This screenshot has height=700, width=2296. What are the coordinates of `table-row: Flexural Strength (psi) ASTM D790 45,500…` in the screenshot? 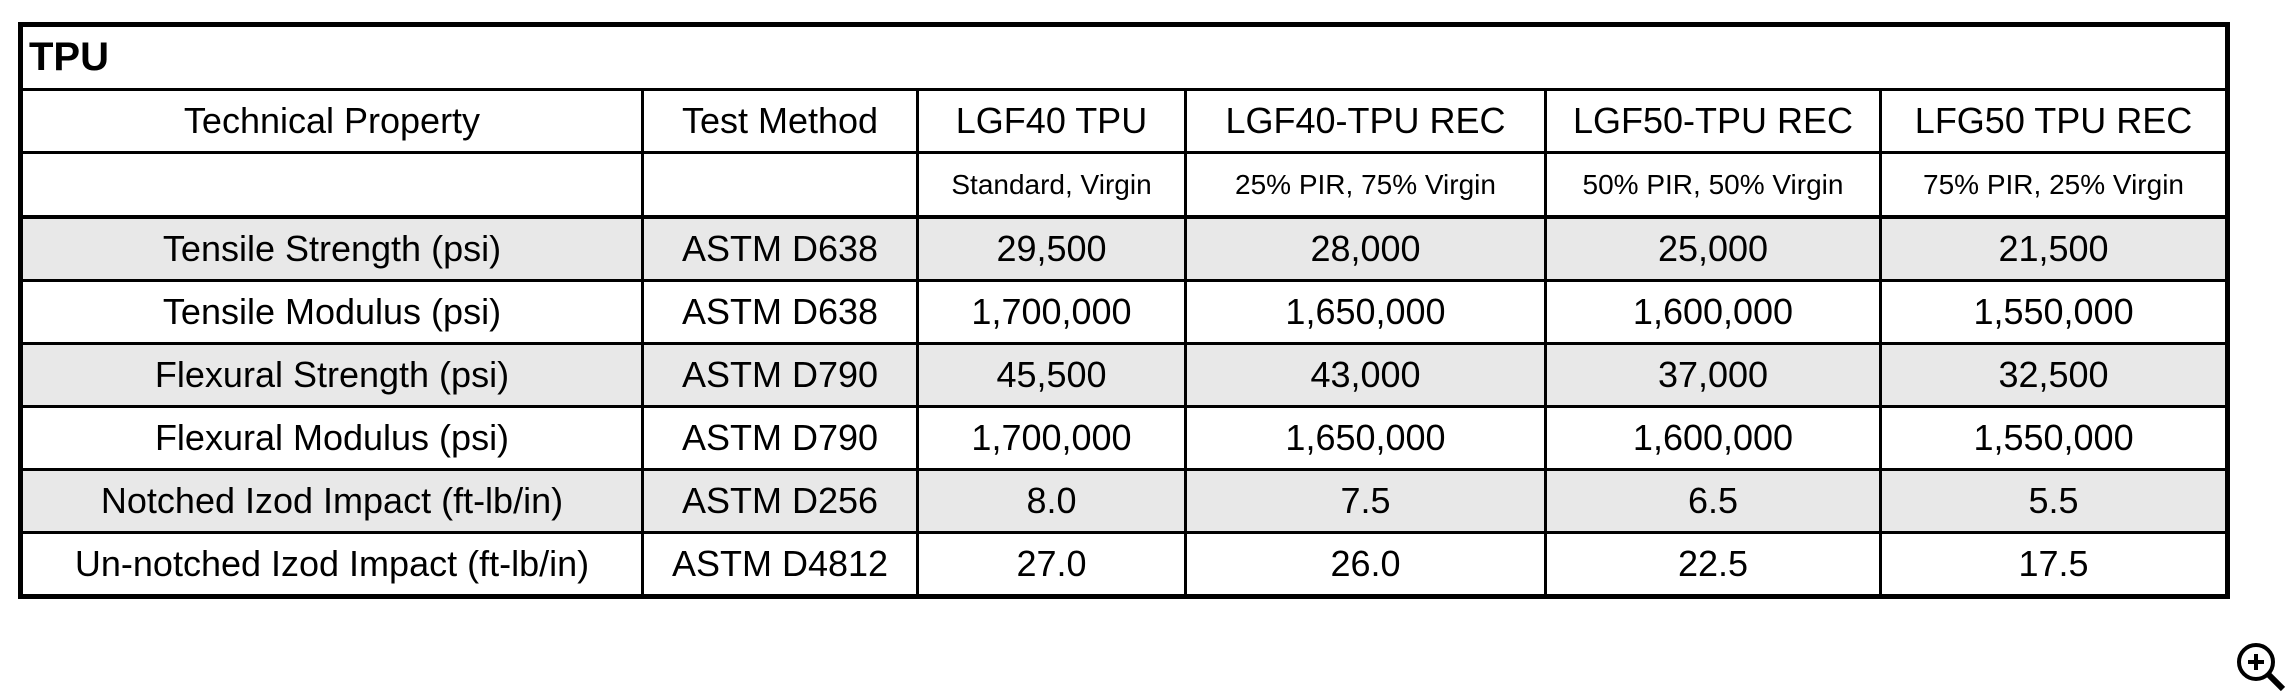 It's located at (1124, 375).